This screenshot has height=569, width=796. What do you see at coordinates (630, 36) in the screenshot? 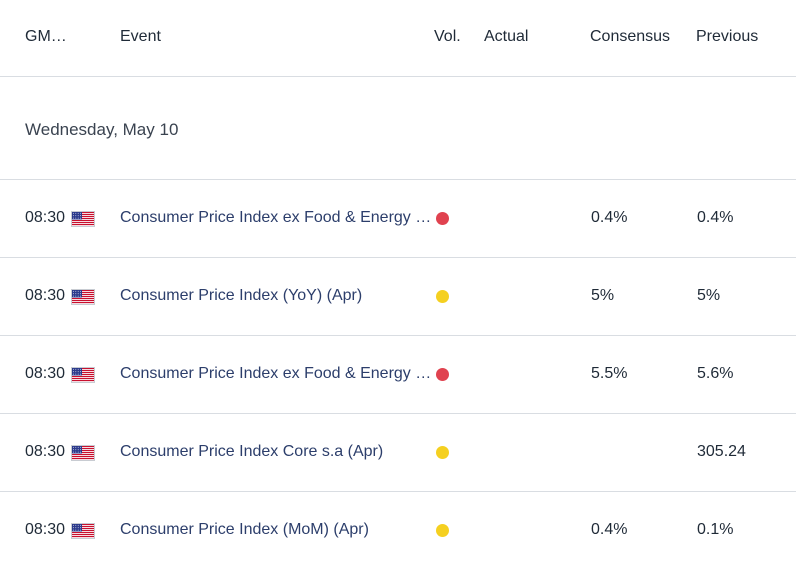
I see `column-header-consensus: Consensus` at bounding box center [630, 36].